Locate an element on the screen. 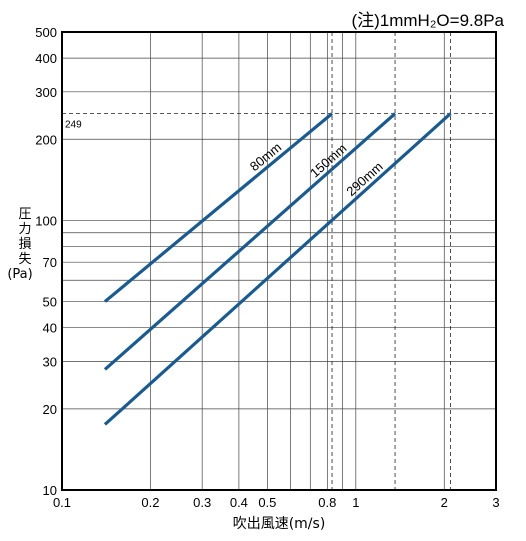  x-tick-label: 0.8 is located at coordinates (327, 502).